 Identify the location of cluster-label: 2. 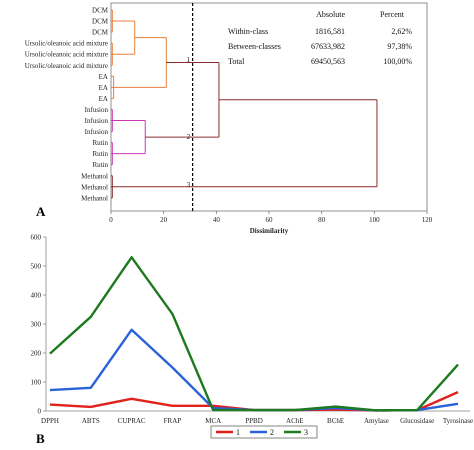
(189, 137).